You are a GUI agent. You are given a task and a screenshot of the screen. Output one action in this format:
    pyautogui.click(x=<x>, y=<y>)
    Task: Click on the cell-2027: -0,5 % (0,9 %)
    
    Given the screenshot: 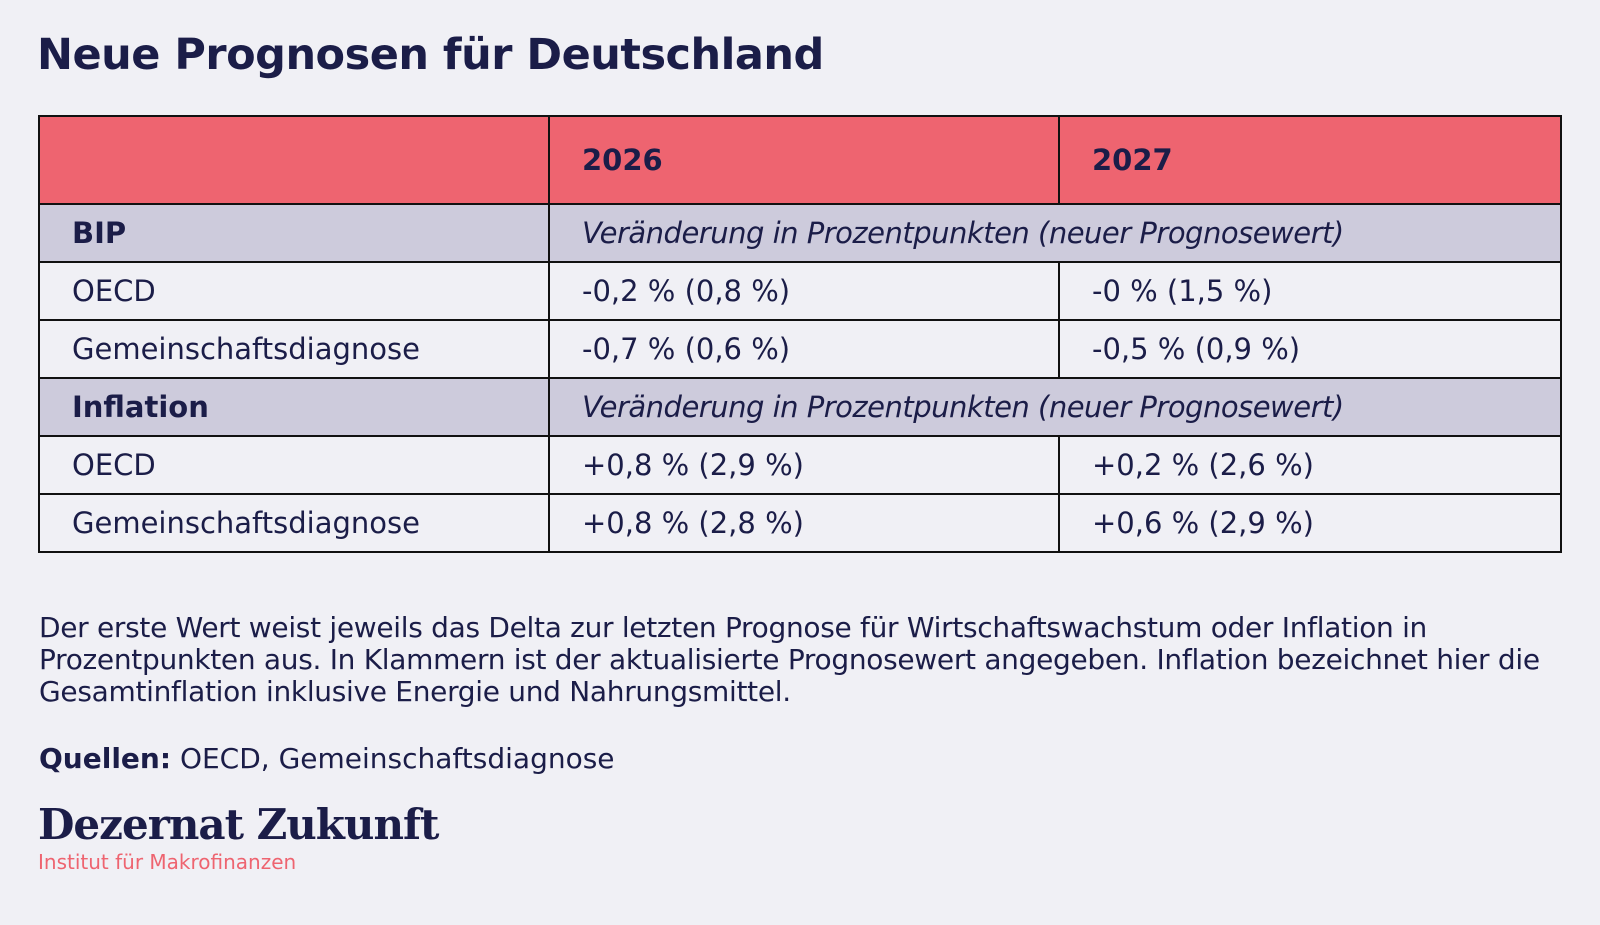 What is the action you would take?
    pyautogui.click(x=1310, y=349)
    